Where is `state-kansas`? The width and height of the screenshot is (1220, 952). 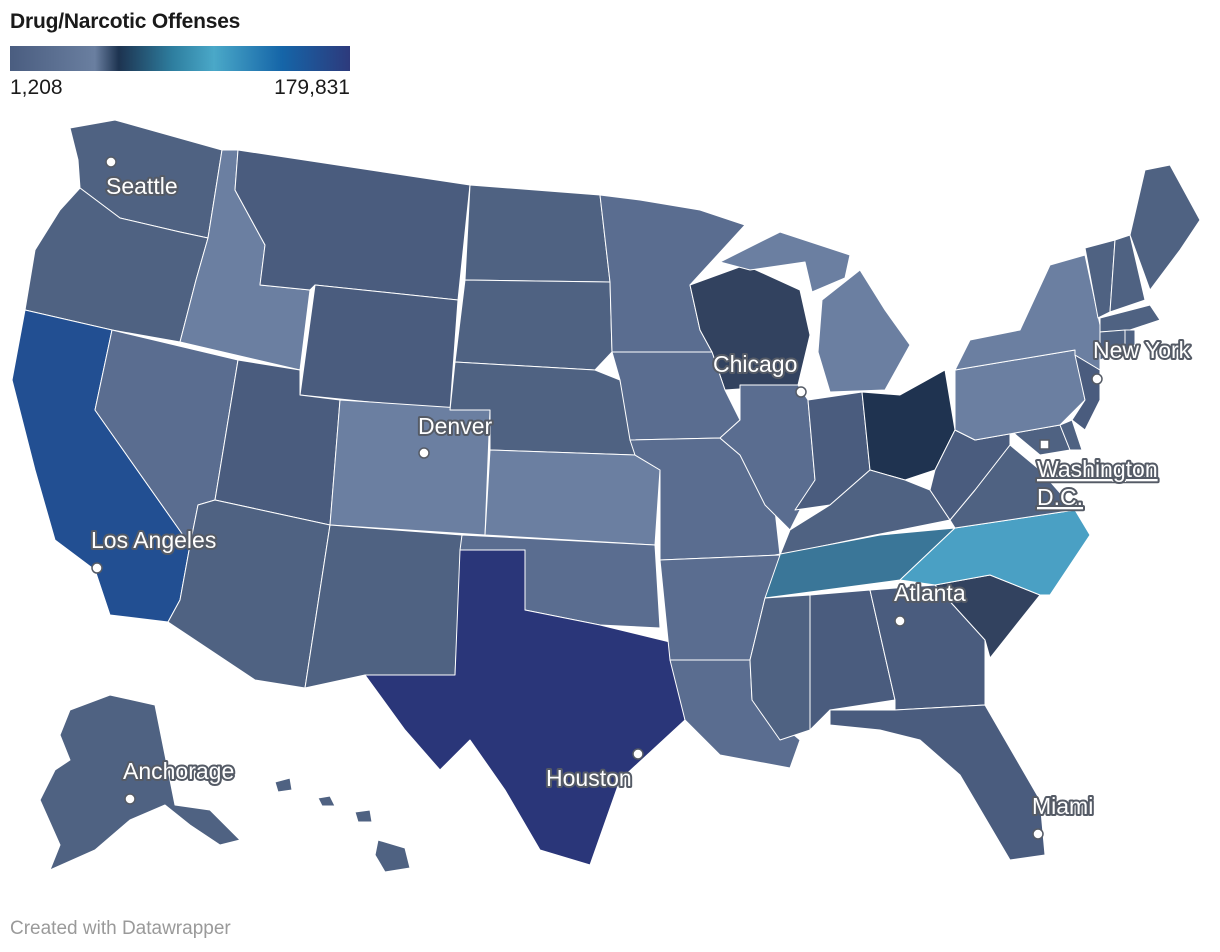
state-kansas is located at coordinates (572, 497).